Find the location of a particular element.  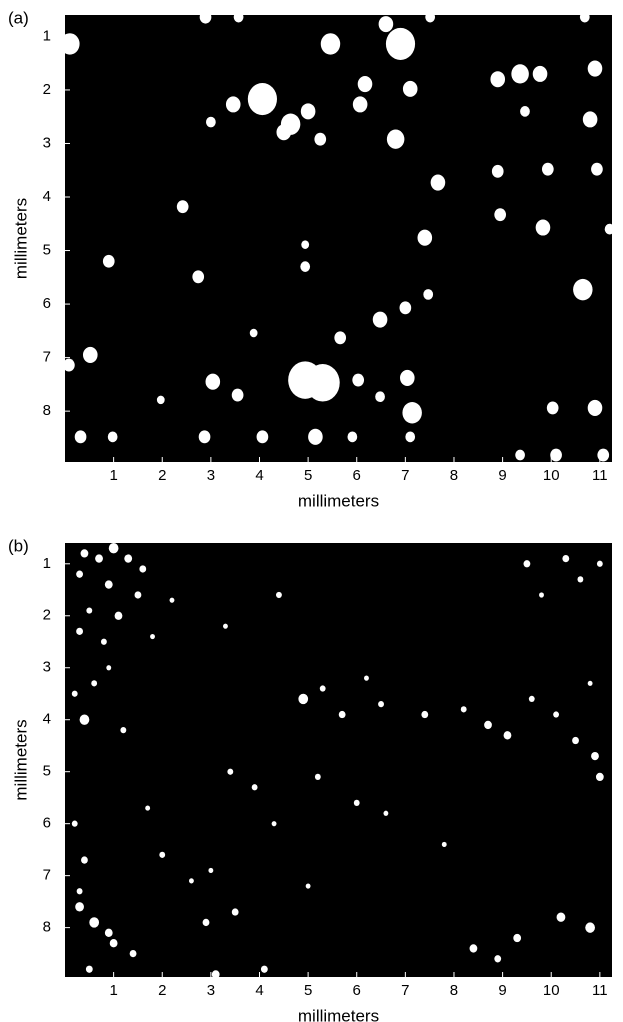

x-tick-label: 4 is located at coordinates (259, 990).